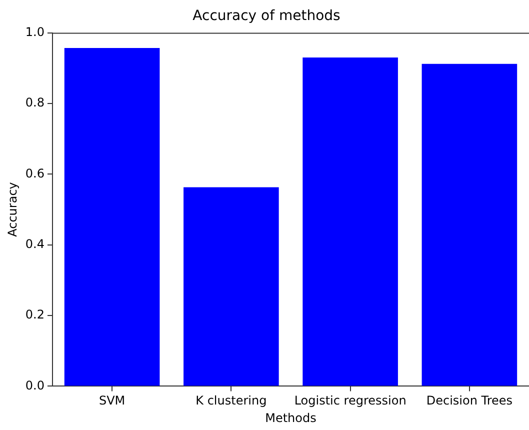 The height and width of the screenshot is (430, 529). Describe the element at coordinates (469, 401) in the screenshot. I see `x-tick-label: Decision Trees` at that location.